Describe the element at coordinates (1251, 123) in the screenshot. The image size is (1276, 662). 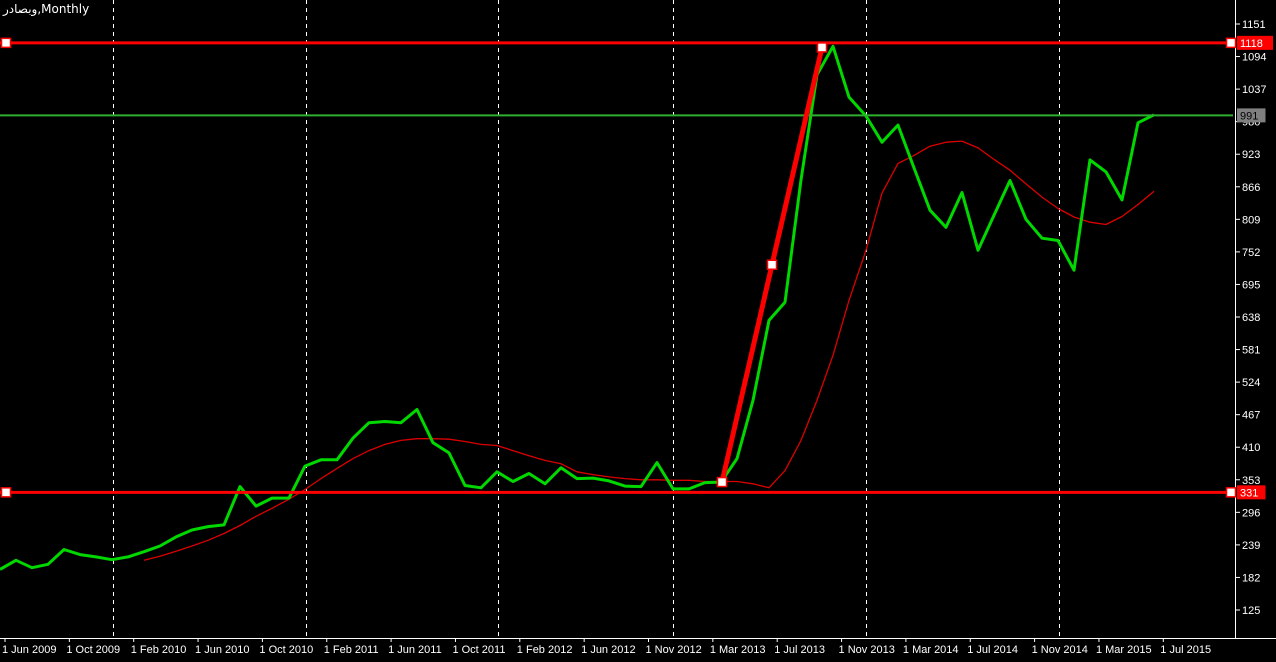
I see `y-axis-label: 980` at that location.